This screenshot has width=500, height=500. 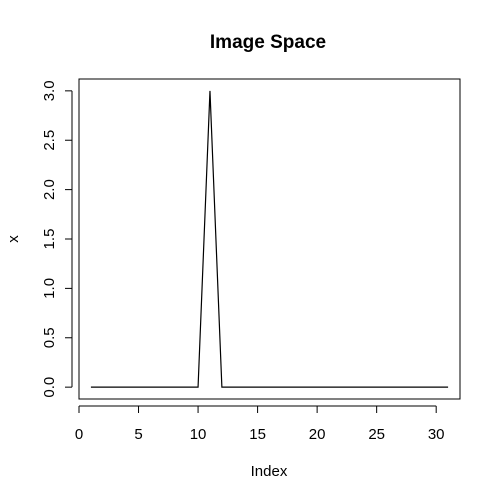 I want to click on y-tick-label: 0.5, so click(x=49, y=337).